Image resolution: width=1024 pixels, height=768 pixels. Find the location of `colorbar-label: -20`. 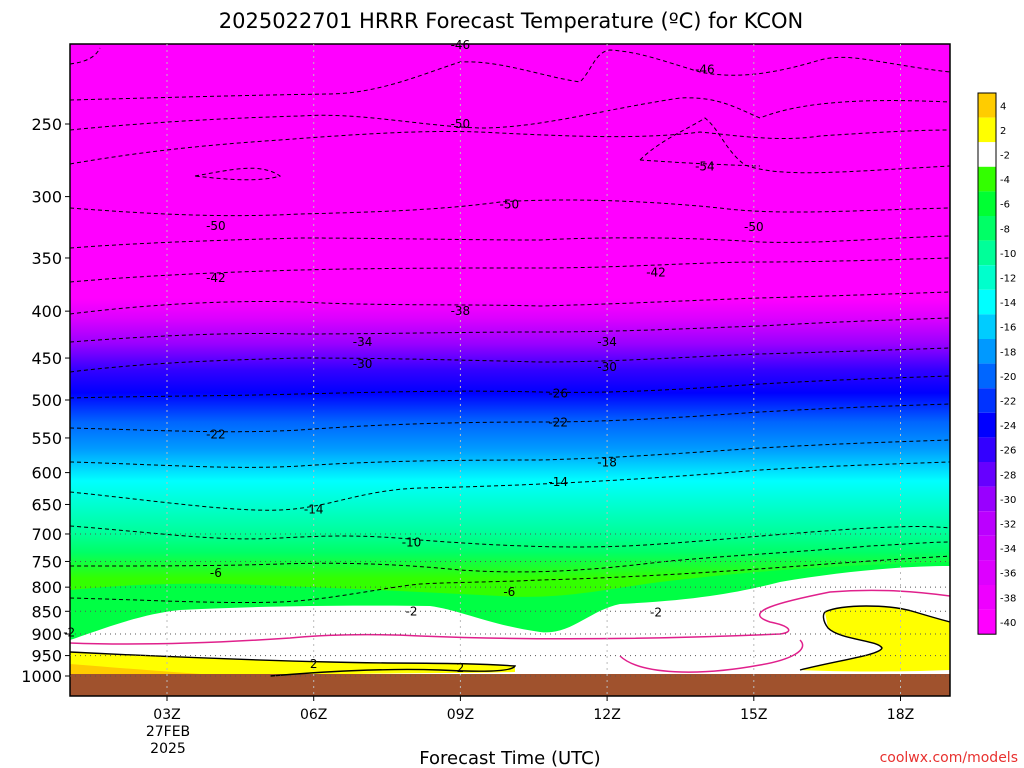

colorbar-label: -20 is located at coordinates (1008, 377).